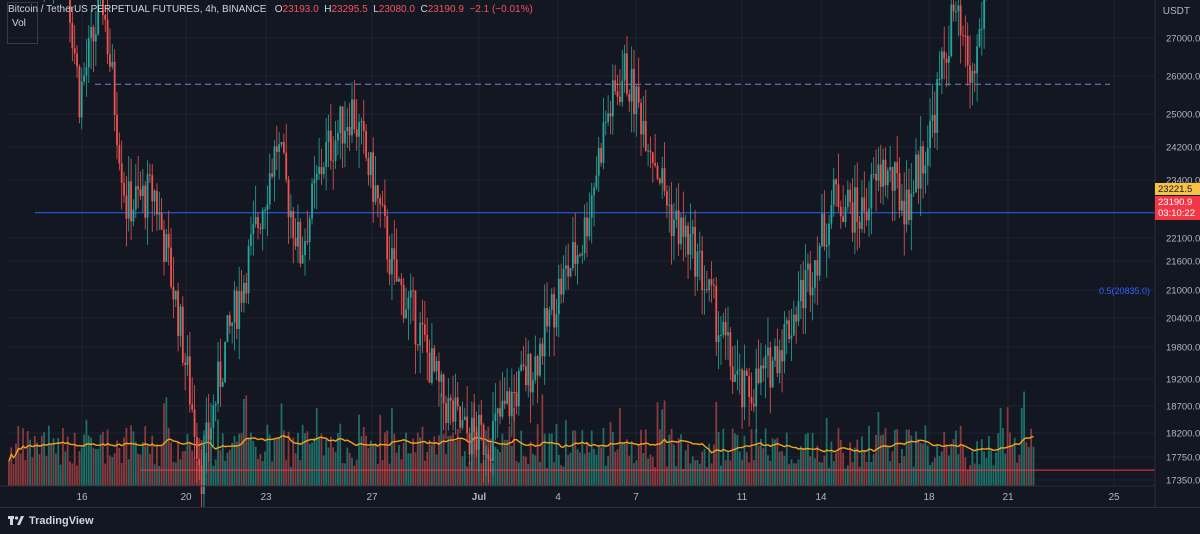 Image resolution: width=1200 pixels, height=534 pixels. Describe the element at coordinates (19, 23) in the screenshot. I see `volume-indicator-label: Vol` at that location.